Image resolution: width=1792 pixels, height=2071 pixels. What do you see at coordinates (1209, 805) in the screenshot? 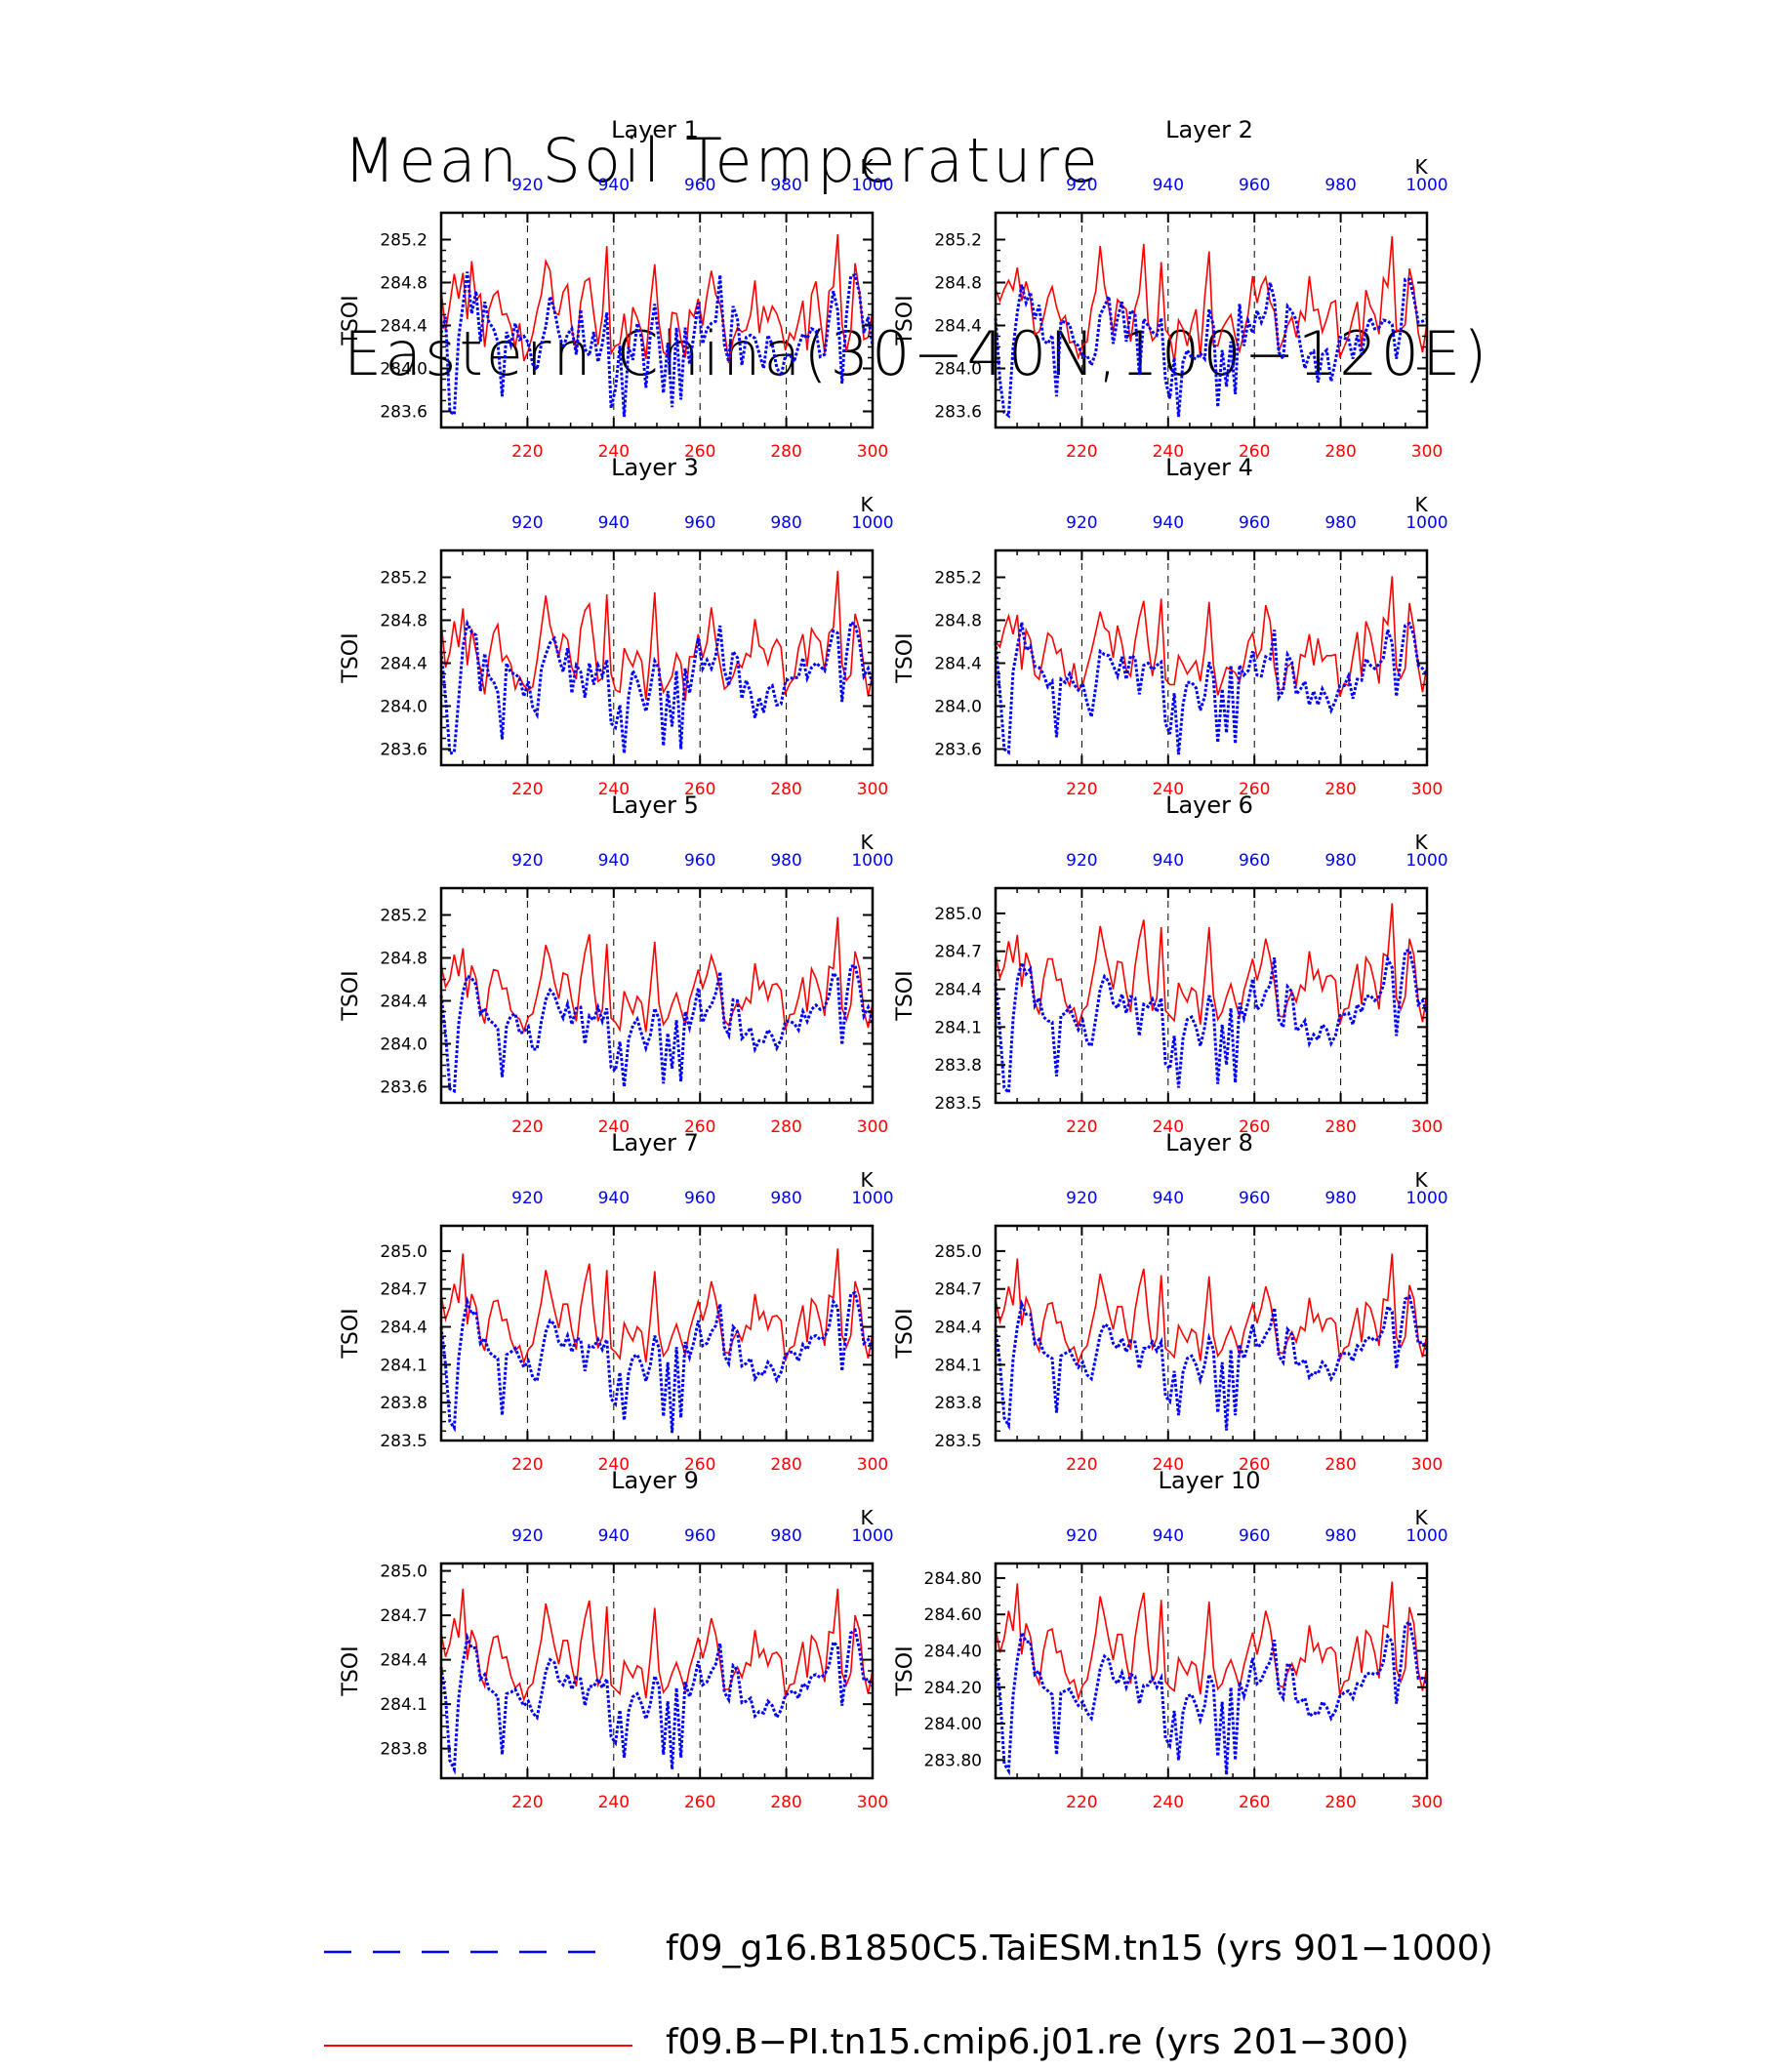
I see `panel-title: Layer 6` at bounding box center [1209, 805].